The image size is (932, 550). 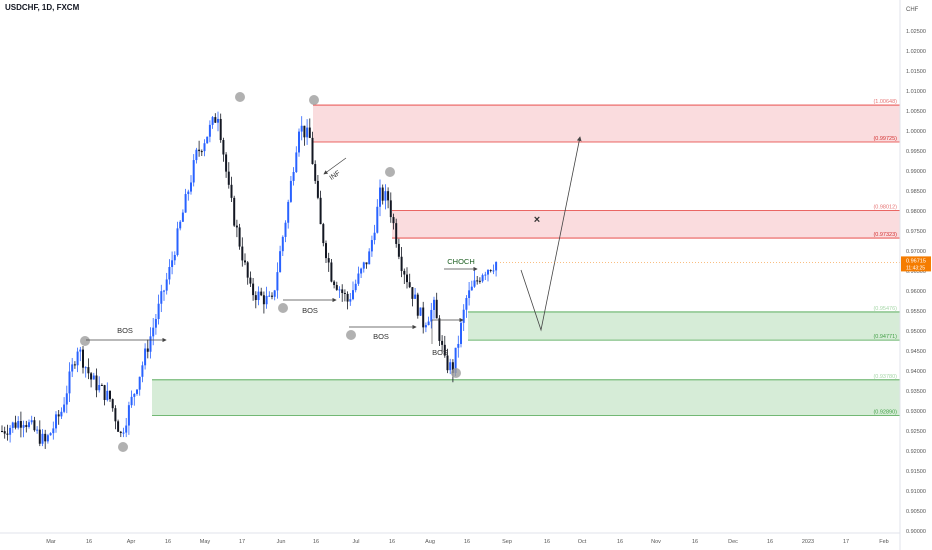 What do you see at coordinates (885, 412) in the screenshot?
I see `zone-bottom-label: (0.92890)` at bounding box center [885, 412].